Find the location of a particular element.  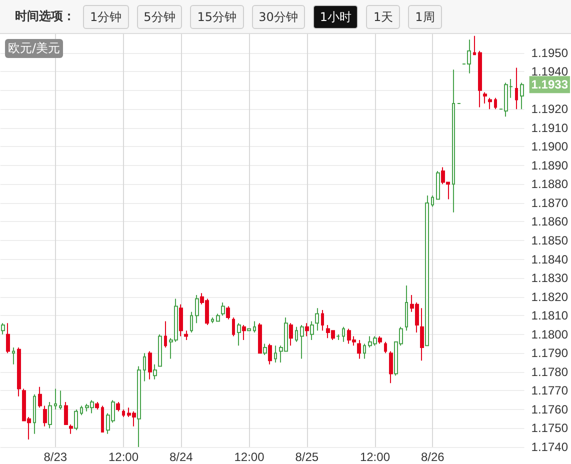

y-tick-label: 1.1940 is located at coordinates (549, 71).